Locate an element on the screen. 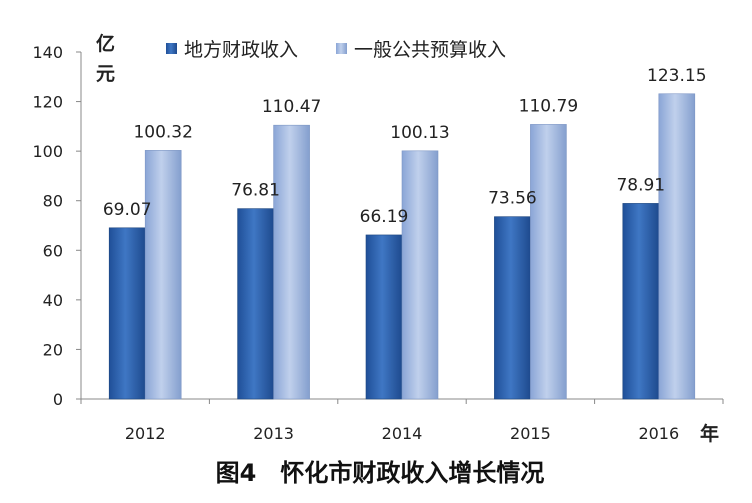 Image resolution: width=752 pixels, height=503 pixels. y-ticks: 0 20 40 60 80 100 120 140 is located at coordinates (56, 226).